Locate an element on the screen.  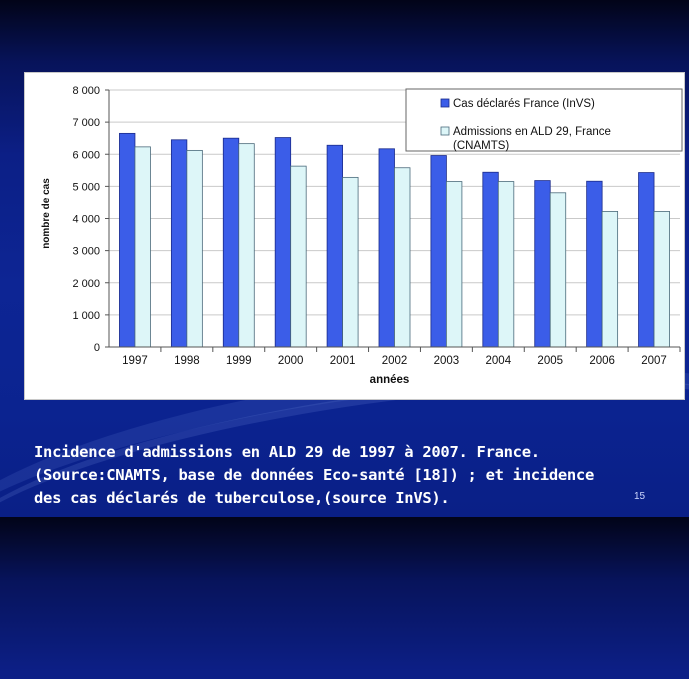
x-tick-label: 2002 is located at coordinates (395, 361).